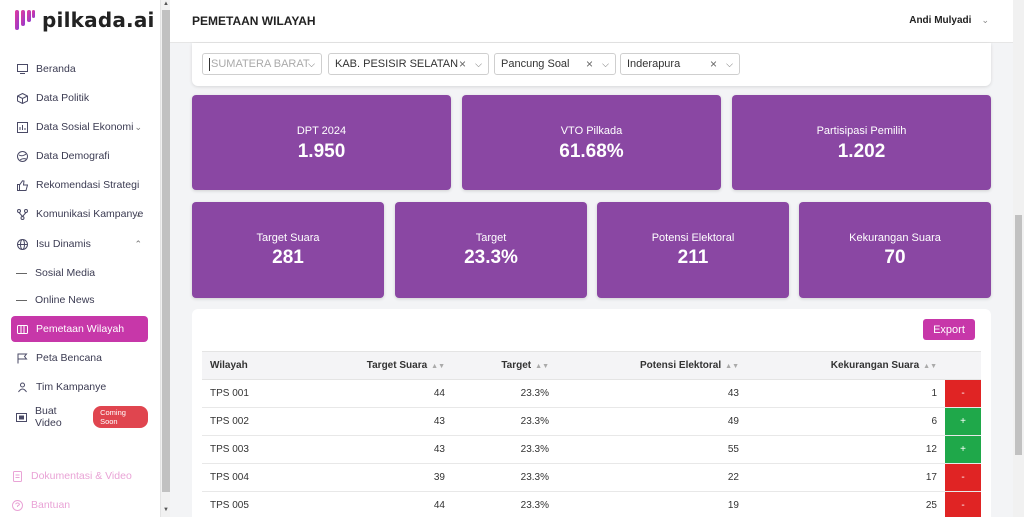 This screenshot has width=1024, height=517. I want to click on cell-wilayah: TPS 005, so click(262, 504).